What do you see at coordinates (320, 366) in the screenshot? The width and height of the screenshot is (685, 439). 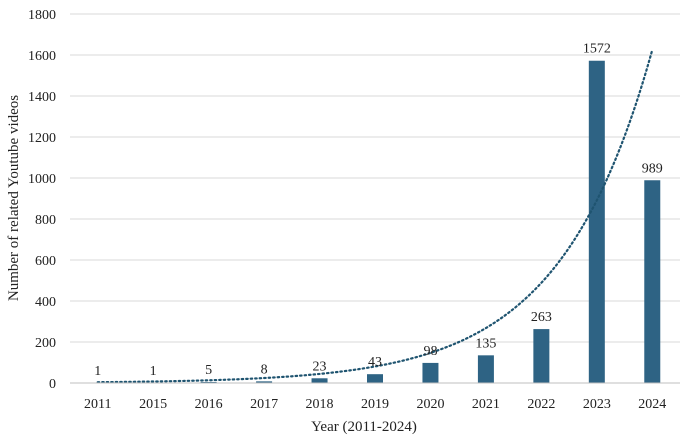 I see `data-label: 23` at bounding box center [320, 366].